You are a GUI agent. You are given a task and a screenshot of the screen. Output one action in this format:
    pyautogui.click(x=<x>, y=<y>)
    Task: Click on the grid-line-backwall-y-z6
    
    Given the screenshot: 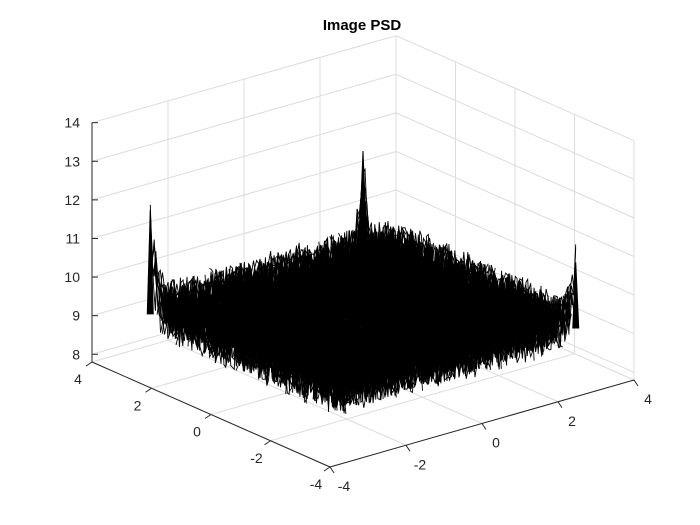 What is the action you would take?
    pyautogui.click(x=244, y=79)
    